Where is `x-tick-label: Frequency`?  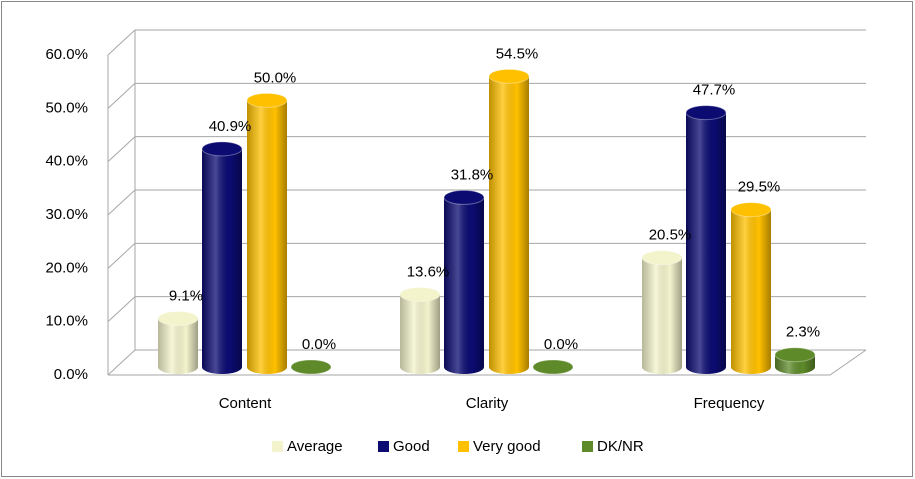 x-tick-label: Frequency is located at coordinates (729, 403).